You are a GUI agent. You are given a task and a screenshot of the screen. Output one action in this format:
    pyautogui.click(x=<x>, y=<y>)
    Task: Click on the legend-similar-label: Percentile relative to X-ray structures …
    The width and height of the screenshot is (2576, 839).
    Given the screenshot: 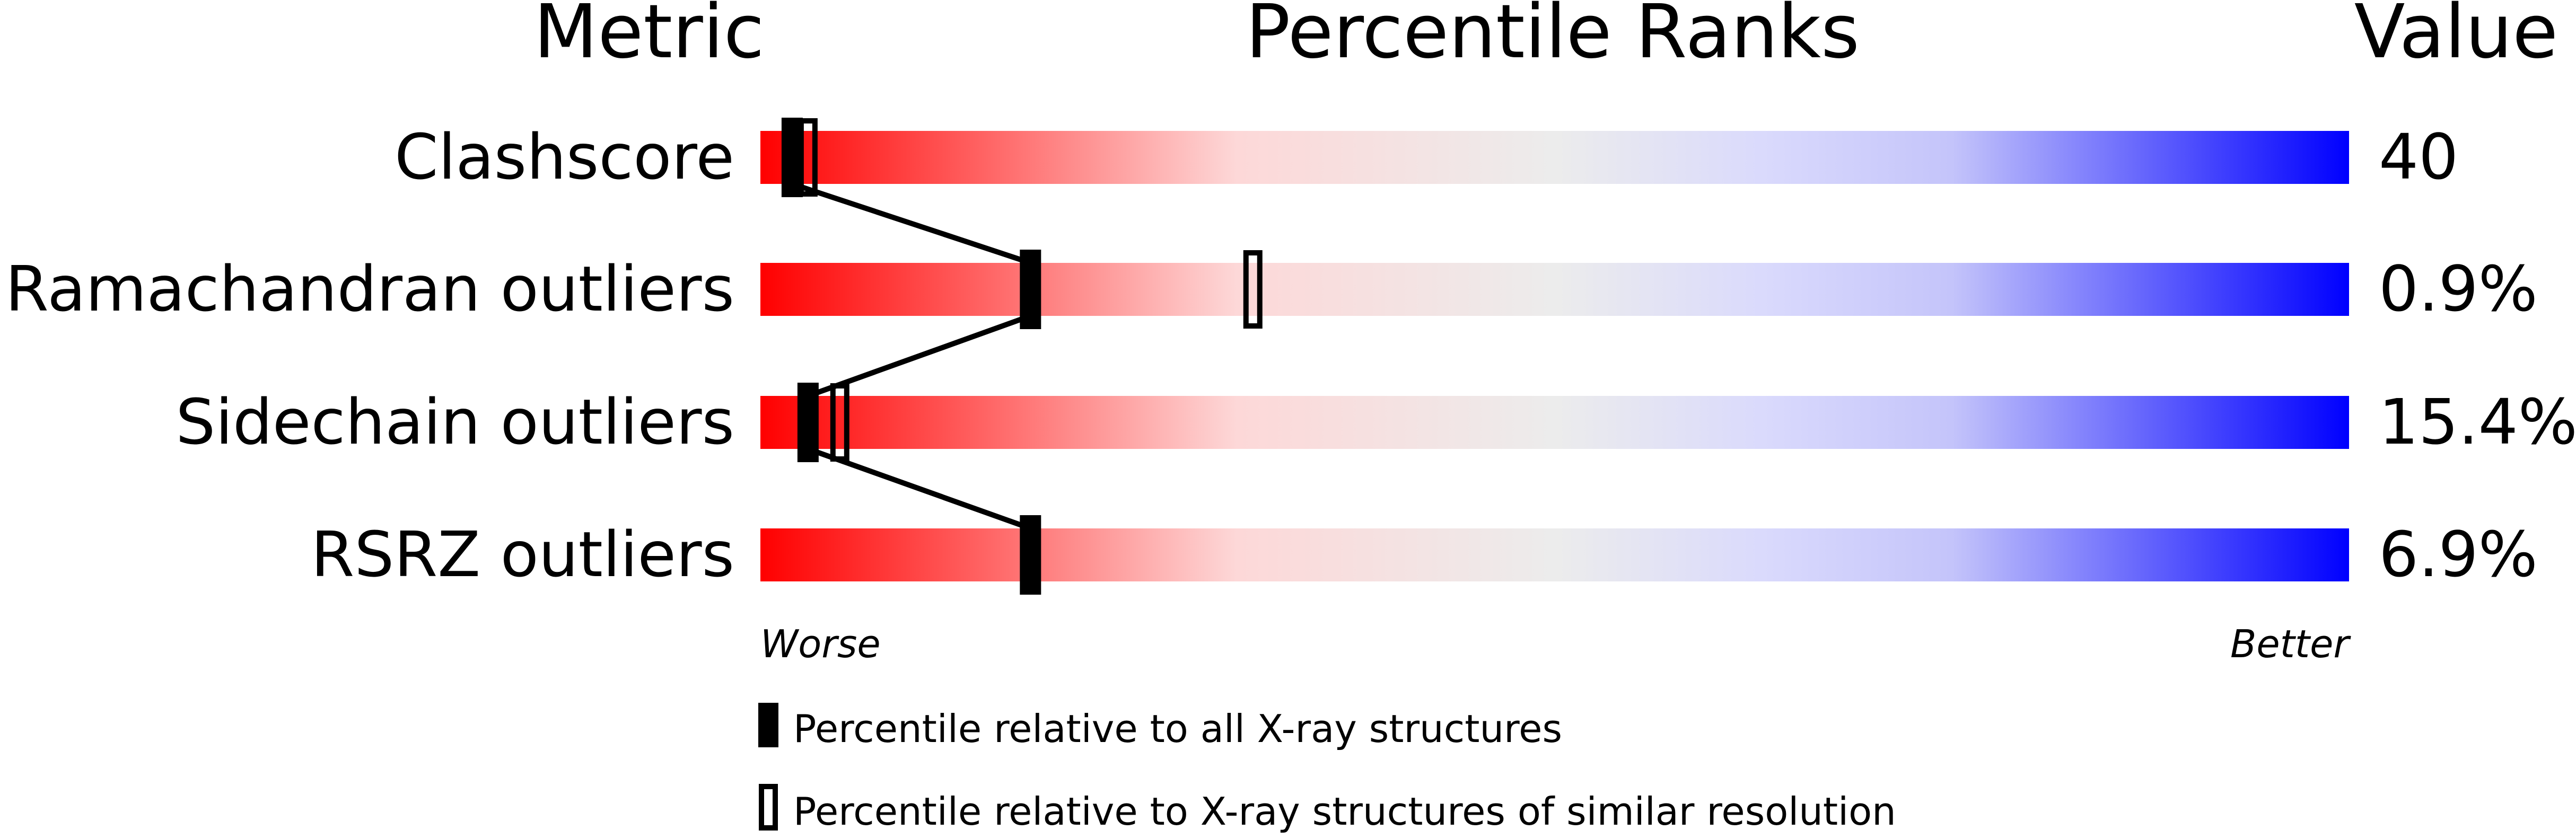 What is the action you would take?
    pyautogui.click(x=1344, y=812)
    